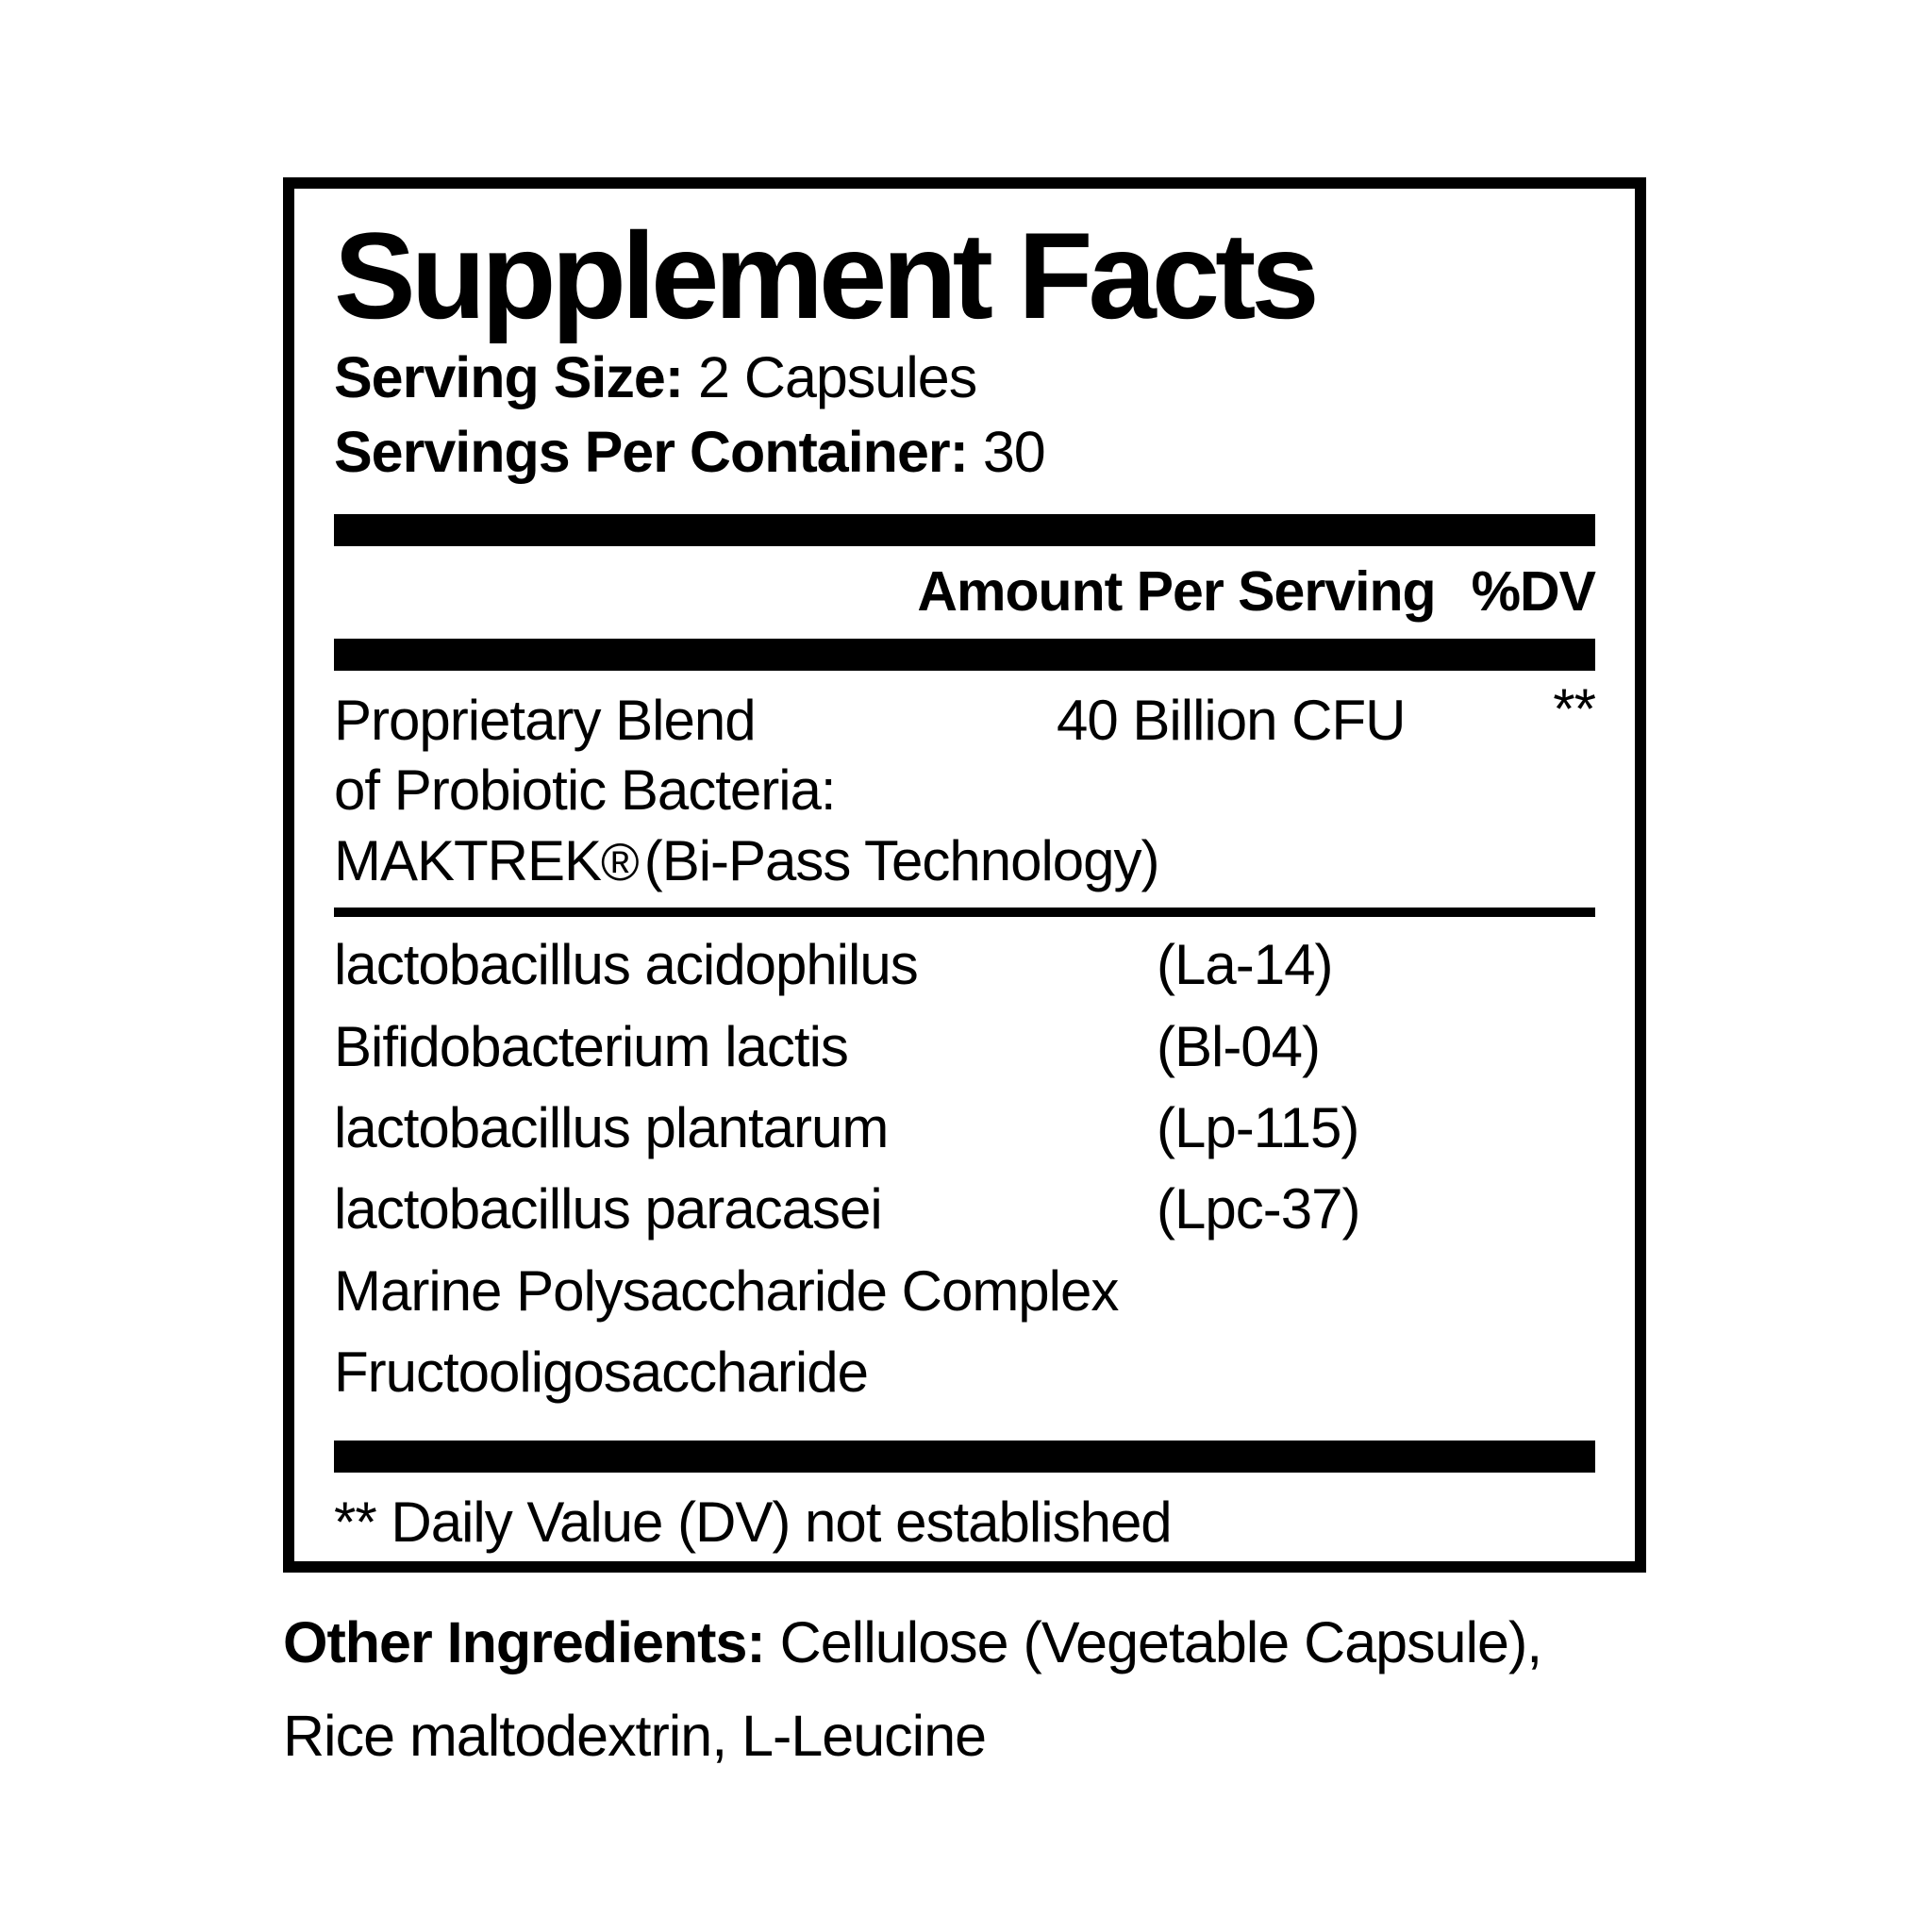 This screenshot has height=1932, width=1932. I want to click on ingredient-row: lactobacillus plantarum (Lp-115), so click(964, 1128).